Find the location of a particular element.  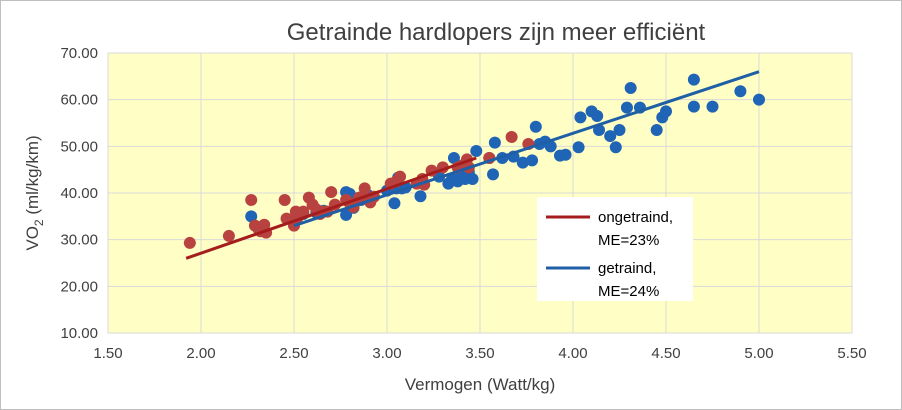

y-tick-label: 20.00 is located at coordinates (79, 286).